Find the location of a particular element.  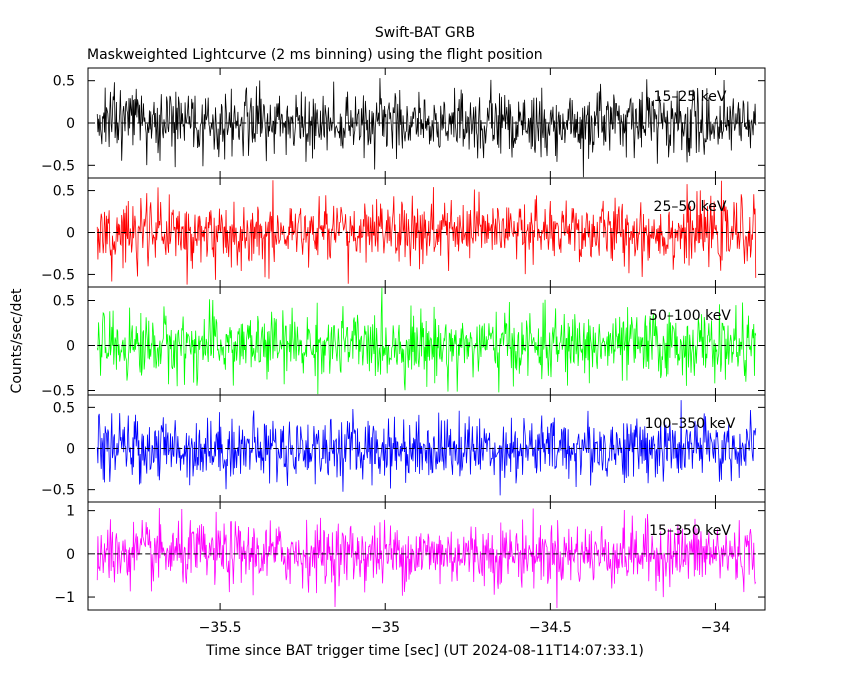

panel-1: 0.5 0 −0.5 15–25 keV is located at coordinates (403, 123).